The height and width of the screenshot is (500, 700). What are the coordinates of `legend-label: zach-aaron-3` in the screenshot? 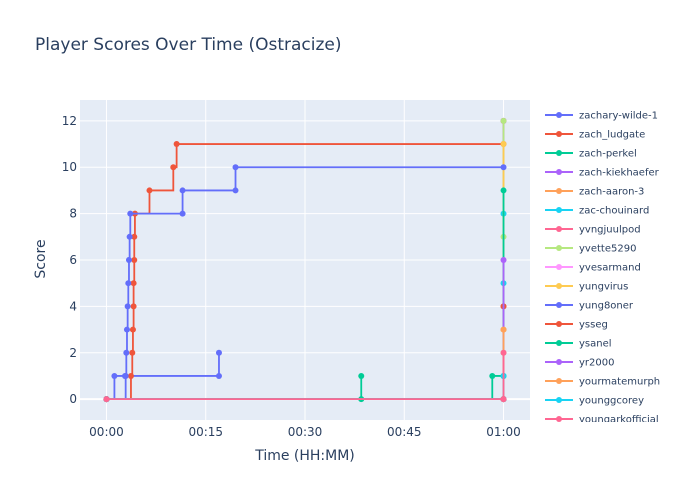 It's located at (611, 192).